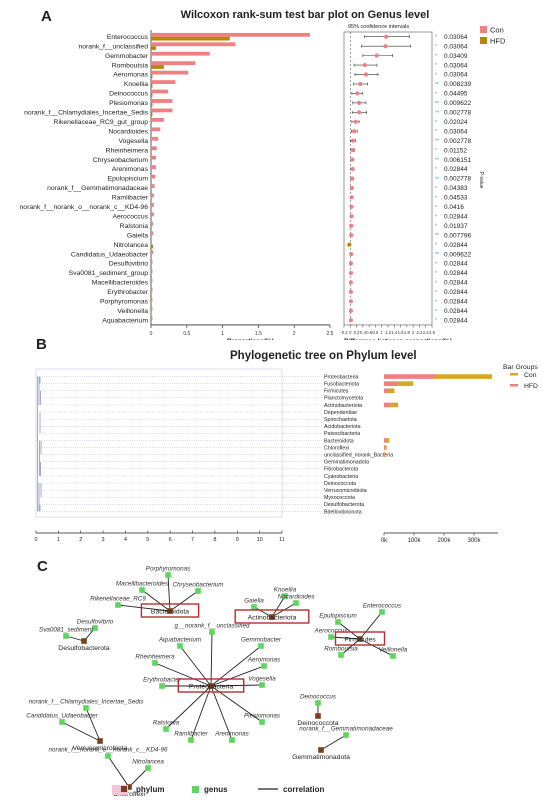 The image size is (550, 804). I want to click on legend-swatch-hfd, so click(514, 385).